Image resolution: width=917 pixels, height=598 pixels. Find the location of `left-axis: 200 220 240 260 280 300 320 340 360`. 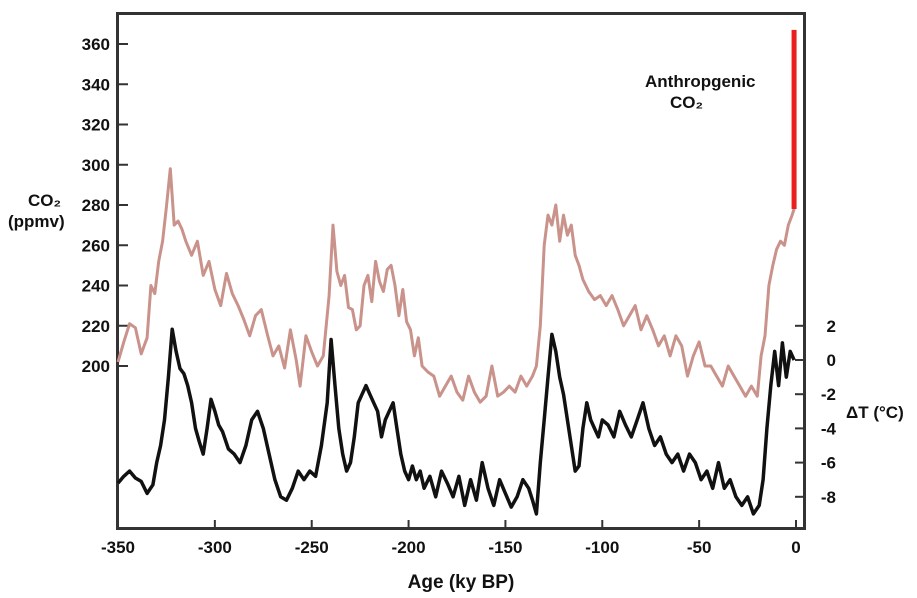

left-axis: 200 220 240 260 280 300 320 340 360 is located at coordinates (105, 205).